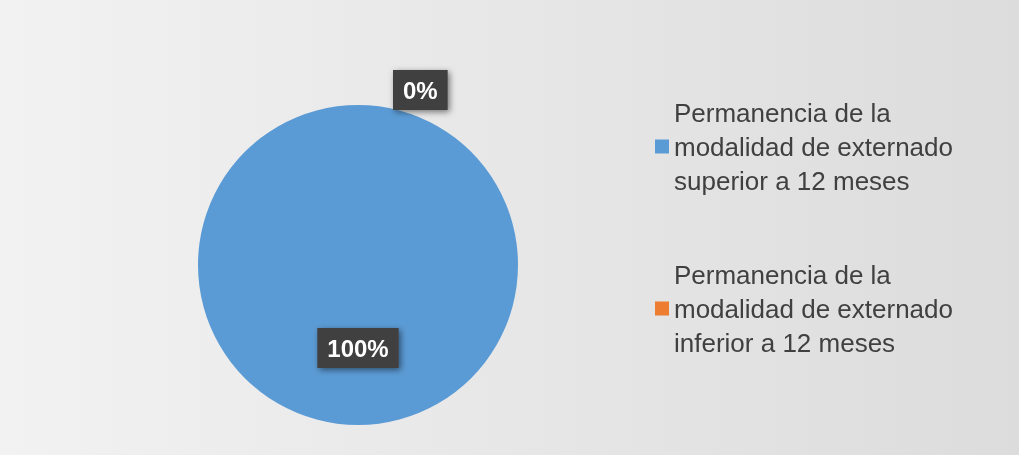 This screenshot has height=455, width=1019. I want to click on legend-label: Permanencia de la modalidad de externado superior a 12 meses, so click(817, 146).